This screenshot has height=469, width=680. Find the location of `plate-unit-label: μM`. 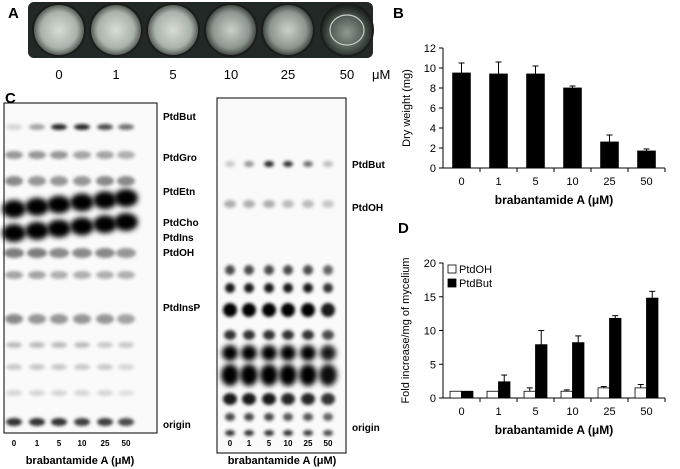

plate-unit-label: μM is located at coordinates (381, 74).